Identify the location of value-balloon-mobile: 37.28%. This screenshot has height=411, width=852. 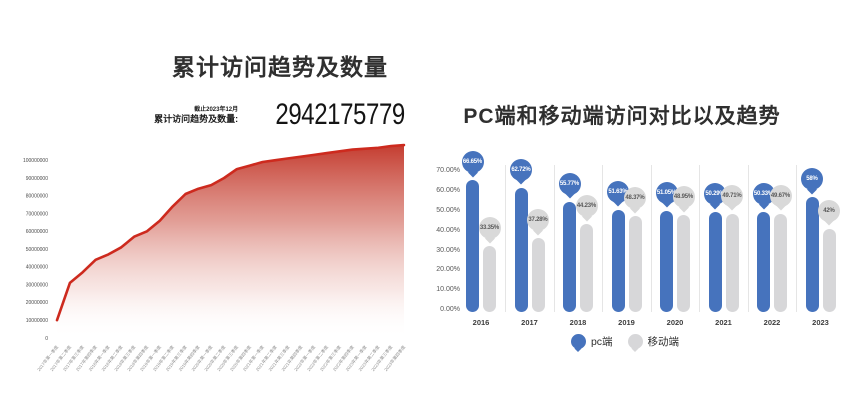
(538, 222).